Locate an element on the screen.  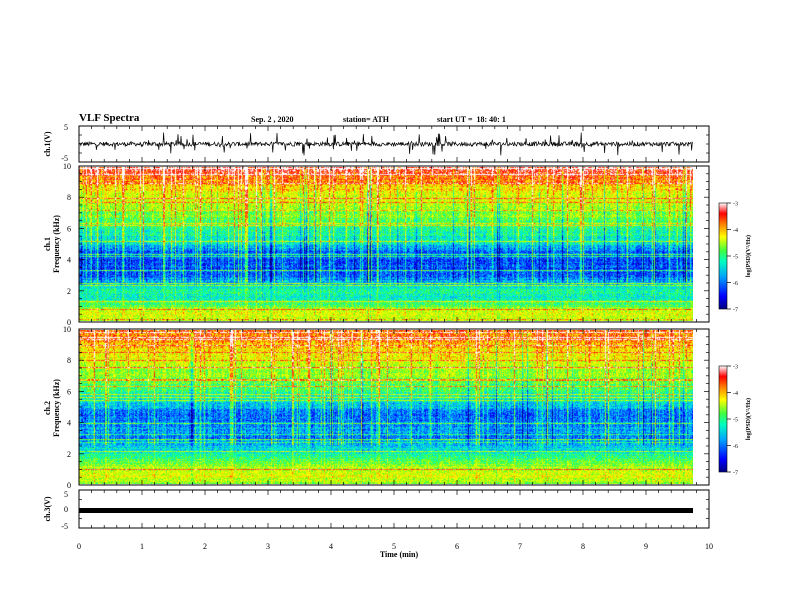
time-axis-tick-labels: 0 1 2 3 4 5 6 7 8 9 10 is located at coordinates (395, 546).